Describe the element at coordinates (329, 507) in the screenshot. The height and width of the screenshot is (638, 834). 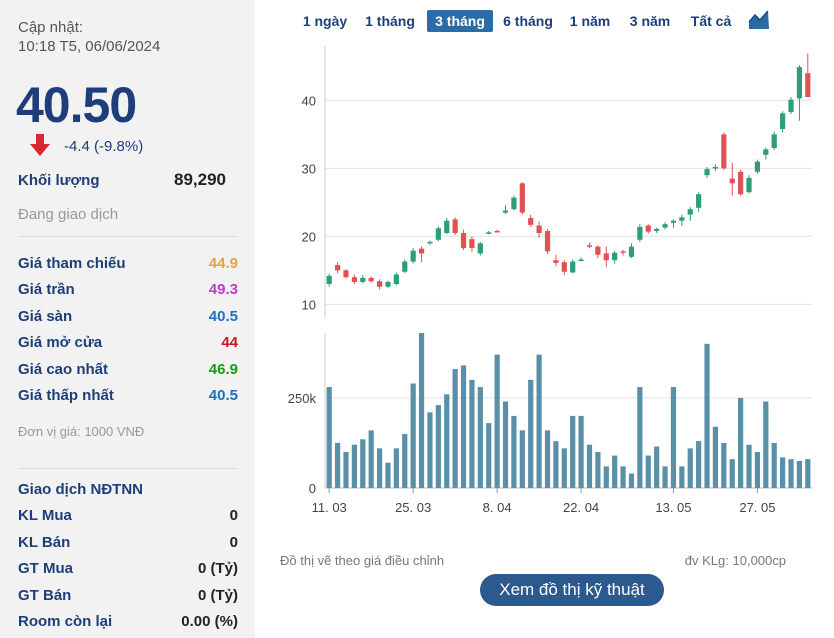
I see `x-tick-label: 11. 03` at that location.